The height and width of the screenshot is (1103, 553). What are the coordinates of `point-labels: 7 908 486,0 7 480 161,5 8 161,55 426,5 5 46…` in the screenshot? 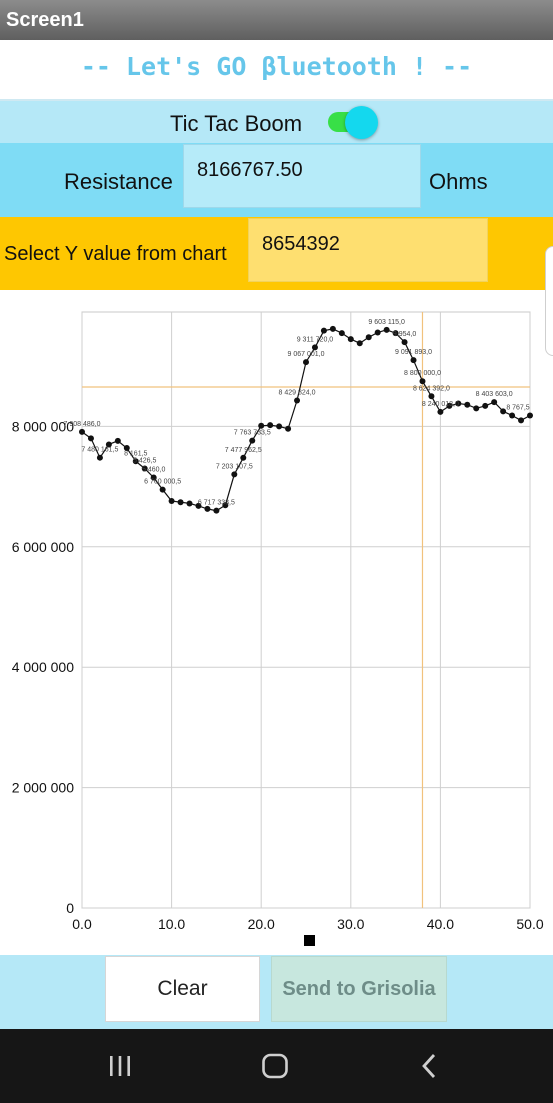 It's located at (297, 413).